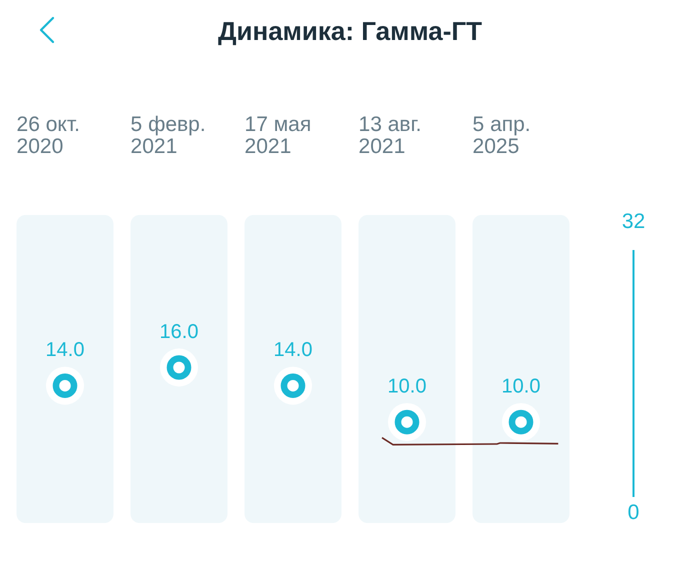 This screenshot has width=700, height=577. I want to click on x-tick-label: 5 февр. 2021, so click(168, 135).